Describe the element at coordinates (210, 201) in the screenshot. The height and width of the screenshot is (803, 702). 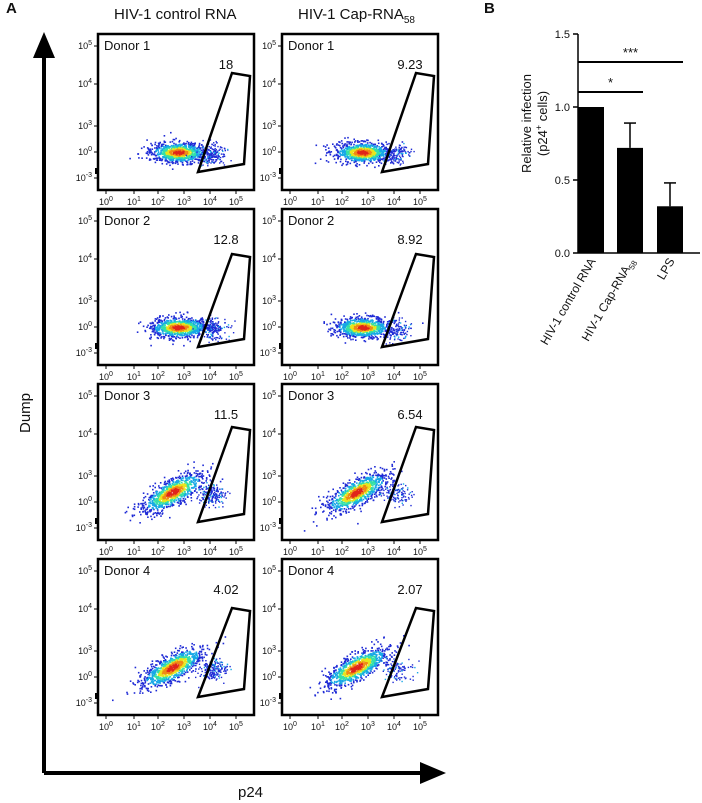
I see `x-tick-label: 10⁴` at that location.